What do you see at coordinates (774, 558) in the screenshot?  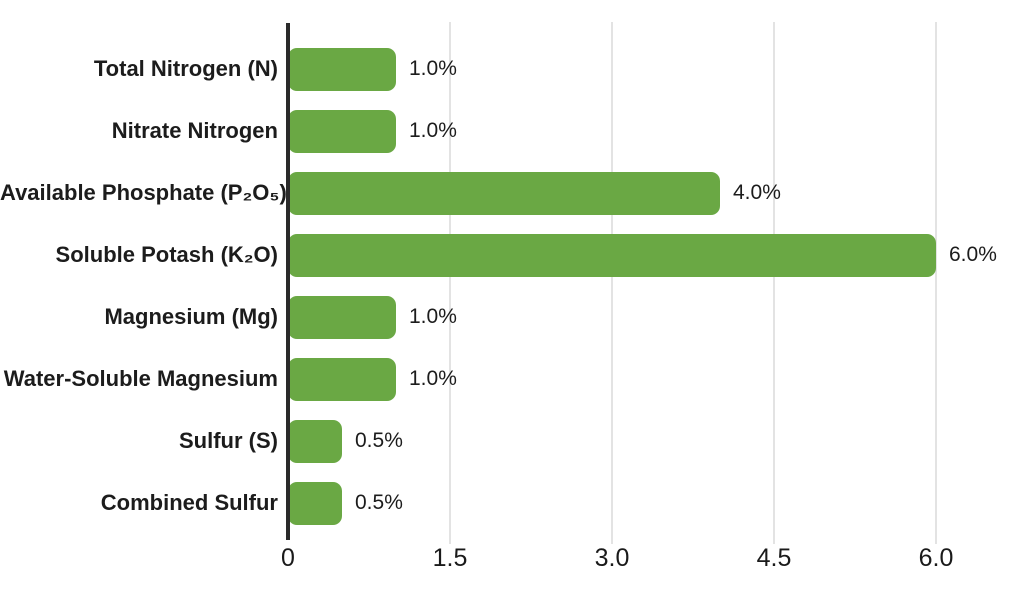 I see `x-tick-label: 4.5` at bounding box center [774, 558].